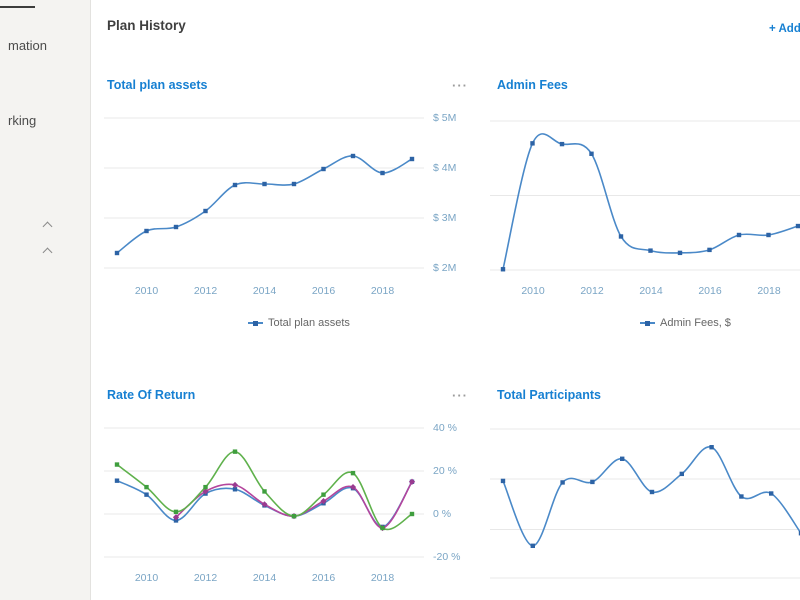  What do you see at coordinates (784, 29) in the screenshot?
I see `add-button: + Add` at bounding box center [784, 29].